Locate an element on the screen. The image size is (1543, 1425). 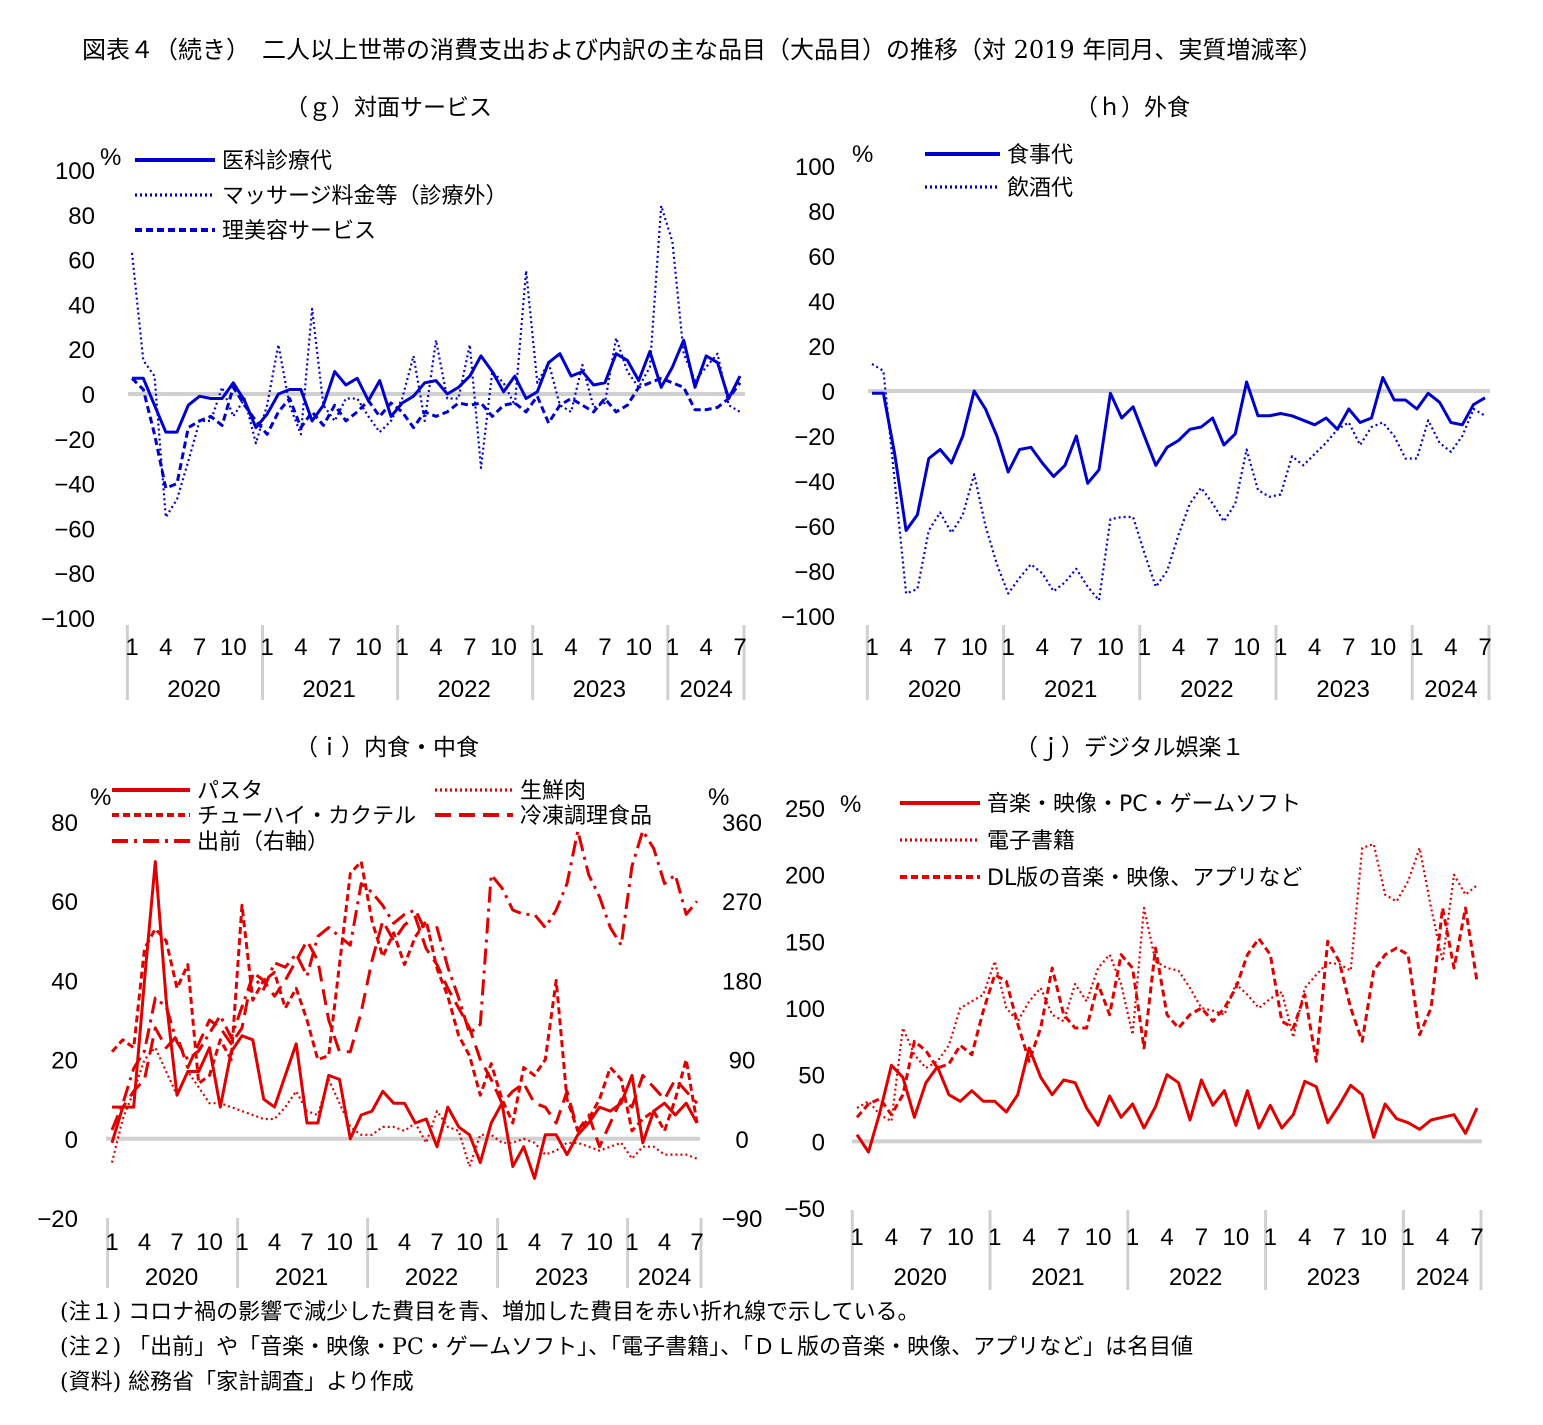
legend-label: 飲酒代 is located at coordinates (1040, 188).